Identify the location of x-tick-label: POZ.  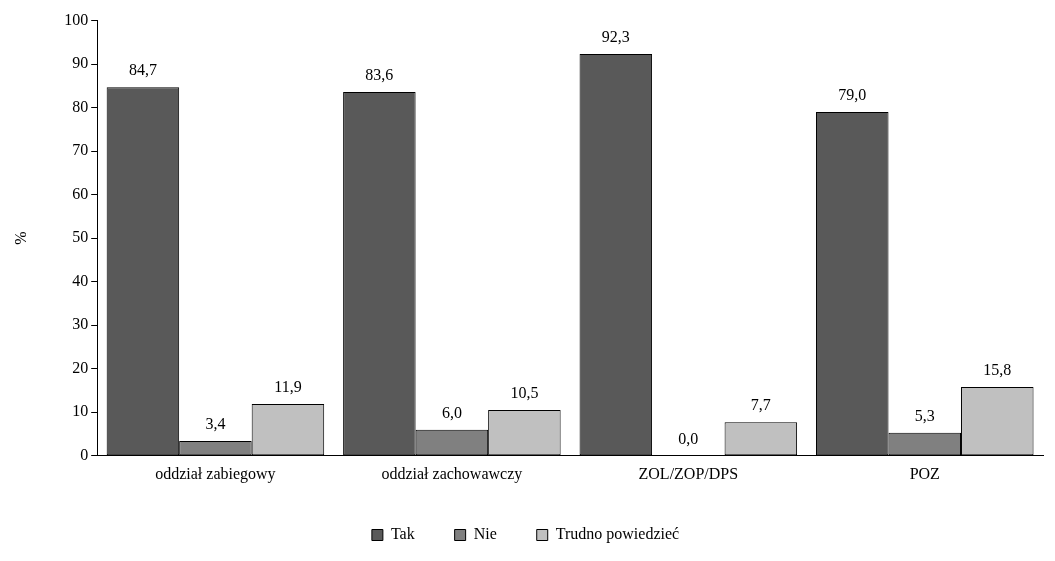
(924, 473).